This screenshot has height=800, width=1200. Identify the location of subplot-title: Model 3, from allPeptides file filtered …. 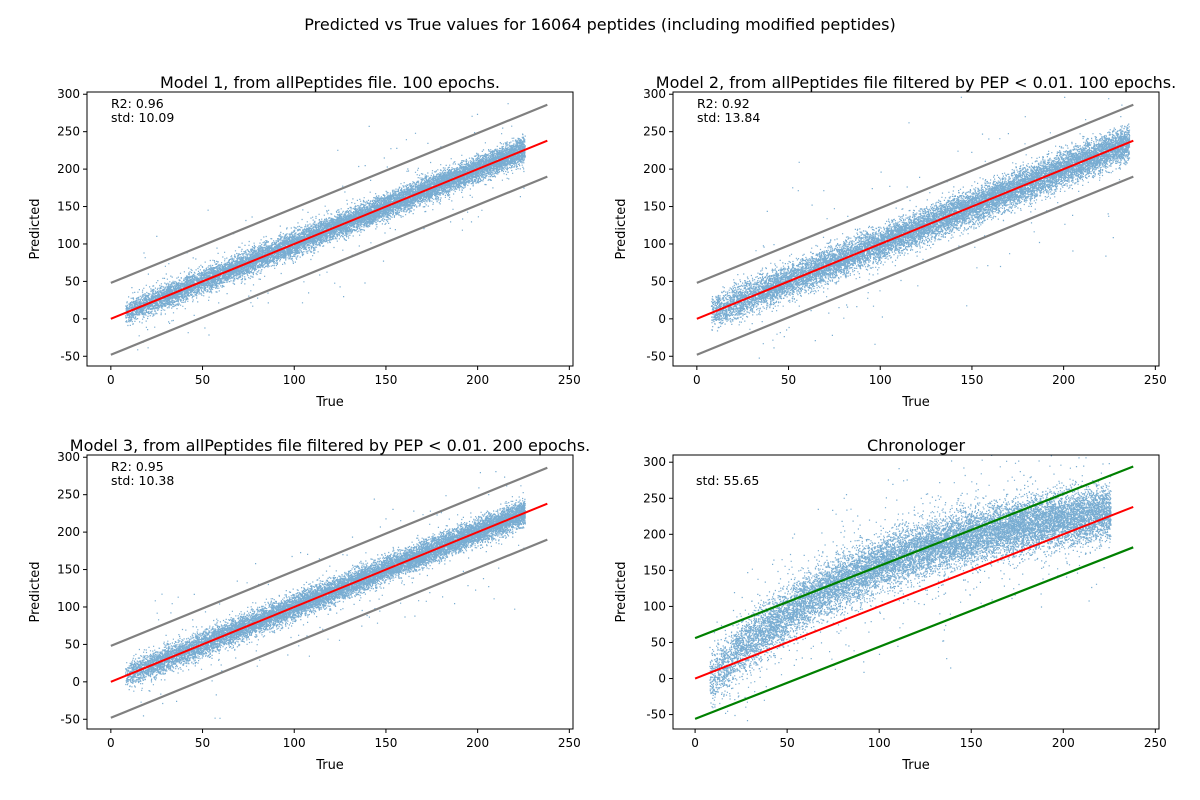
(330, 445).